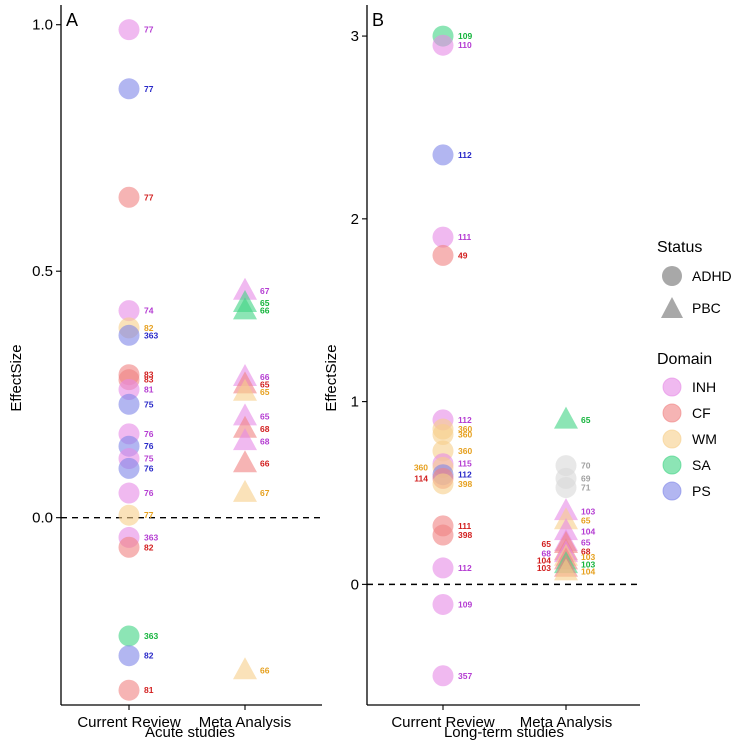  I want to click on panel-a-x-title: Acute studies, so click(190, 732).